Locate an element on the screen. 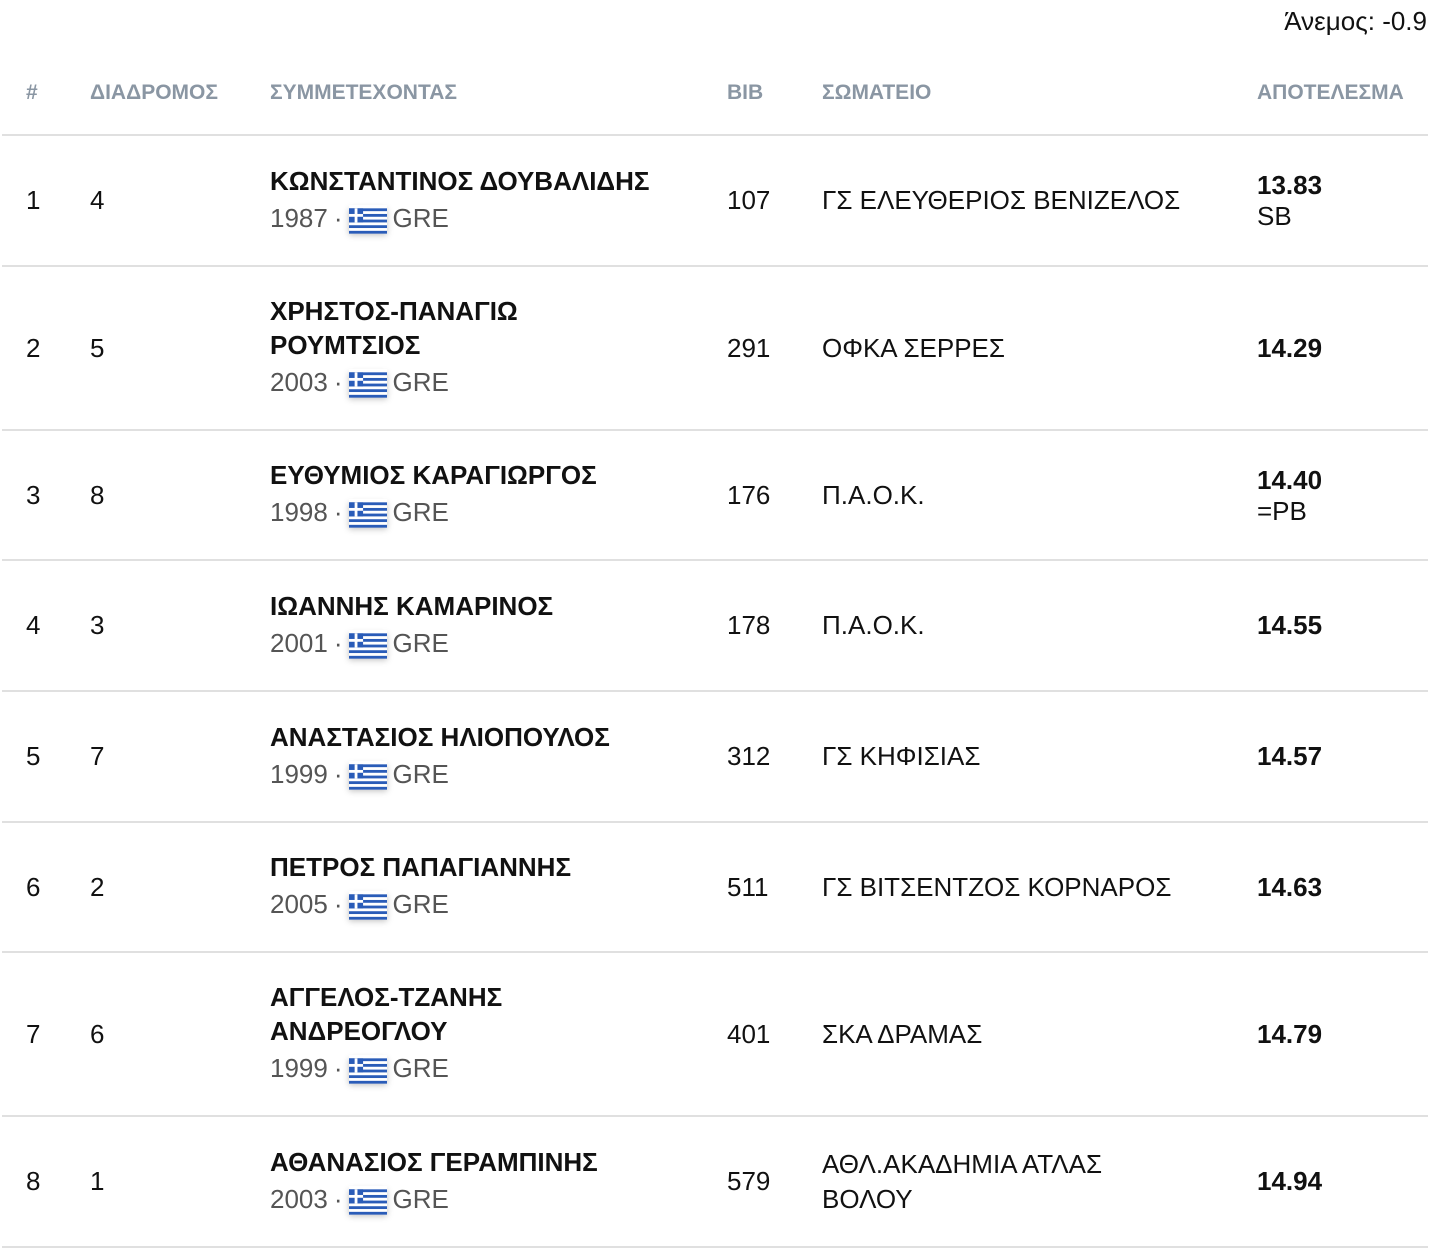 This screenshot has height=1249, width=1437. club: ΣΚΑ ΔΡΑΜΑΣ is located at coordinates (1039, 1034).